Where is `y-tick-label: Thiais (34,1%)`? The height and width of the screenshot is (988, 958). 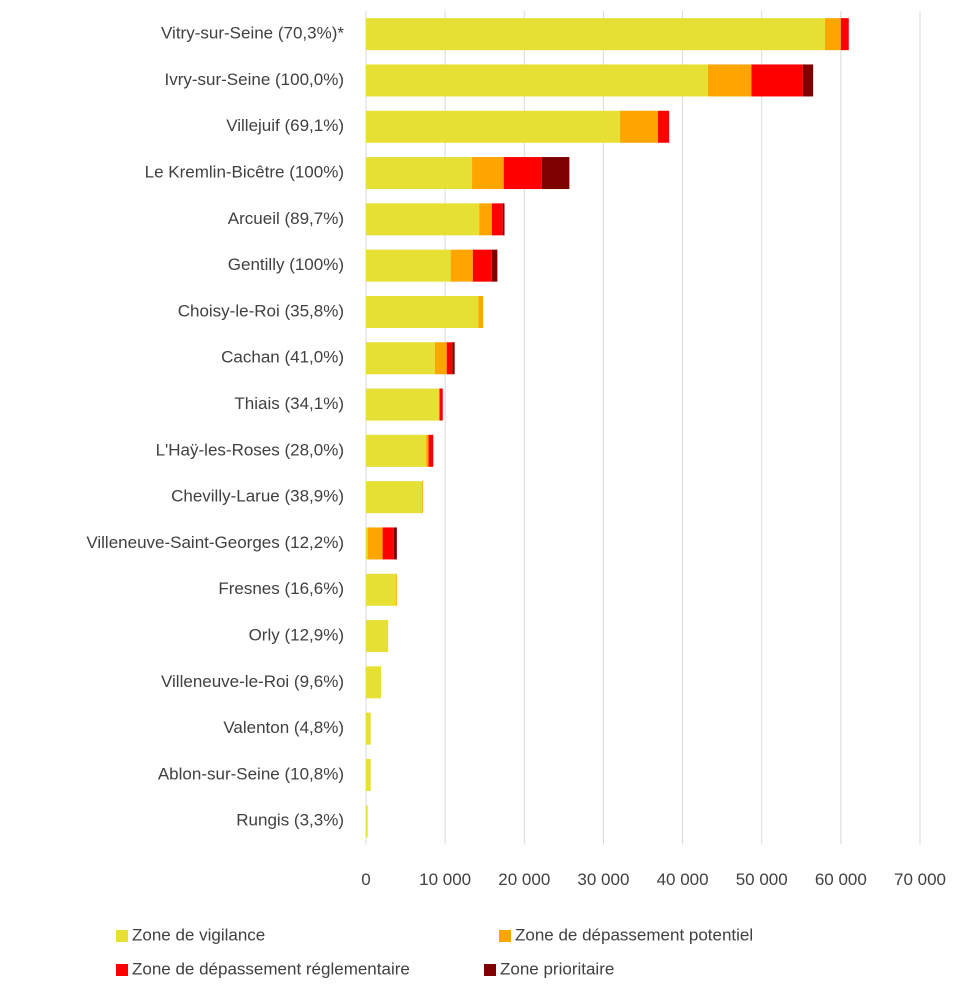 y-tick-label: Thiais (34,1%) is located at coordinates (289, 403).